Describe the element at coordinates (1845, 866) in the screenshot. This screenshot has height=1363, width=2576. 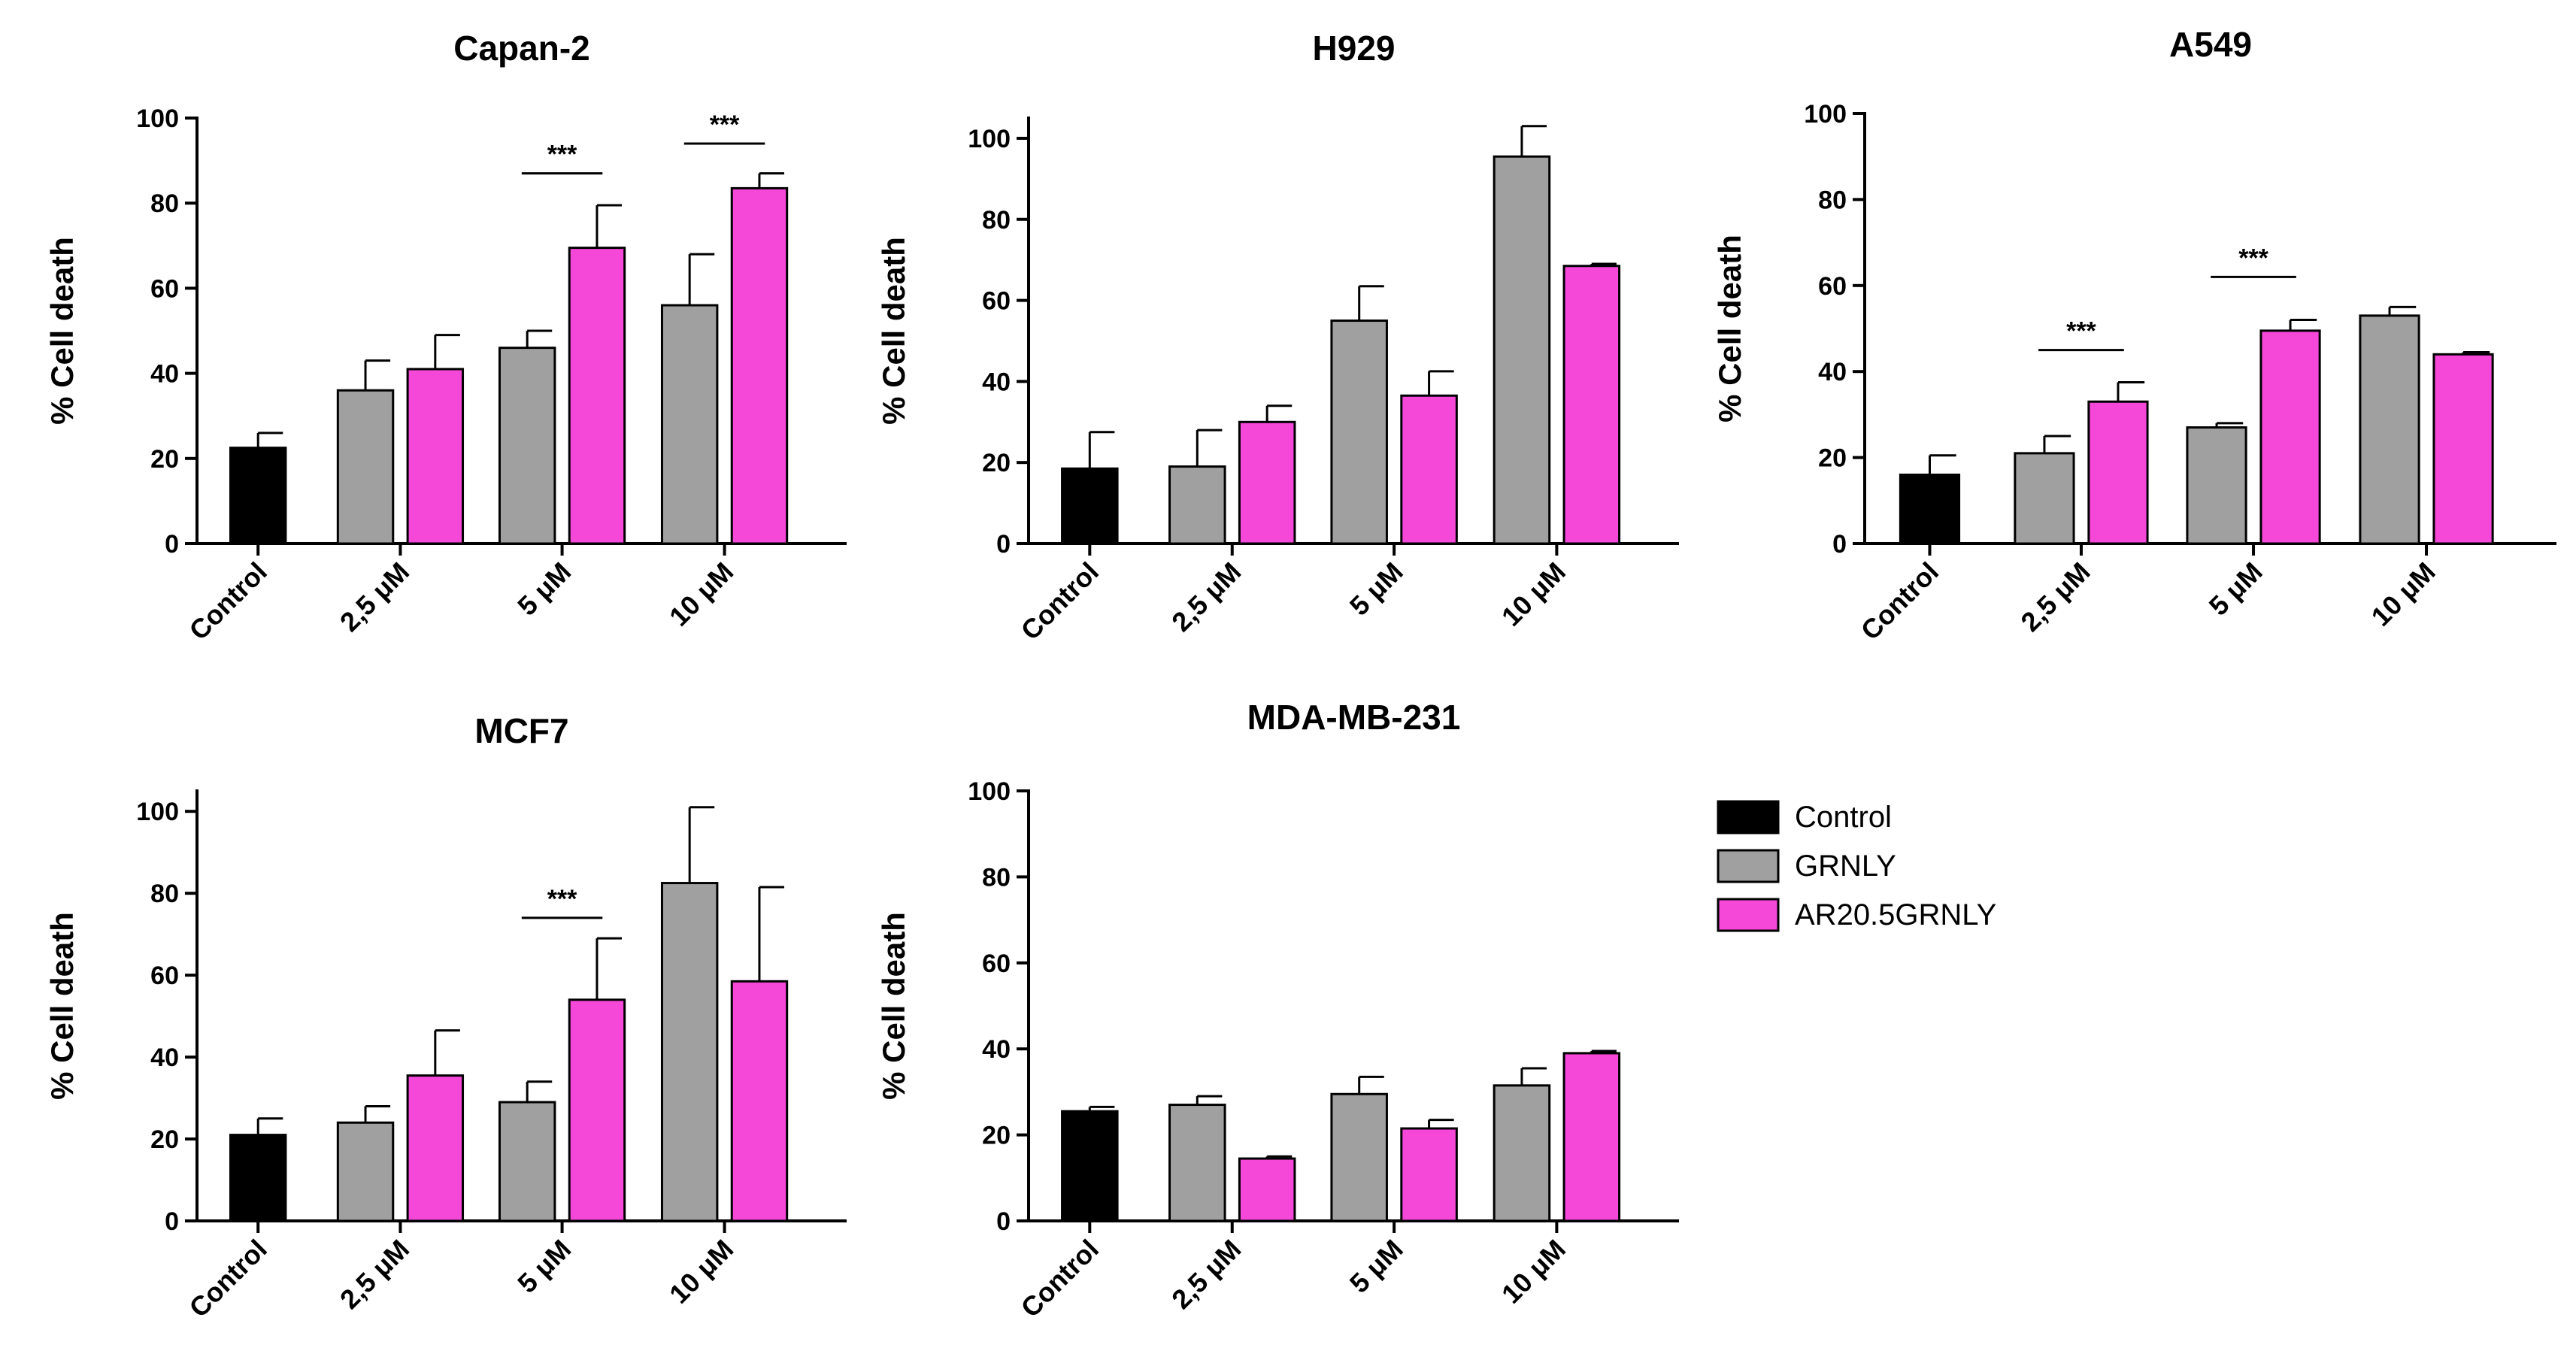
I see `legend-label: GRNLY` at that location.